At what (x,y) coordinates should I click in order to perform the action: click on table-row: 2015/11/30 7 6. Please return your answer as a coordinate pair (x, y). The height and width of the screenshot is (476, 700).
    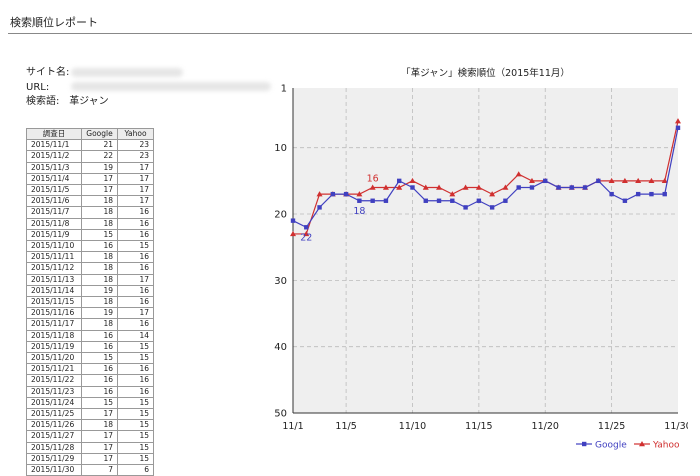
    Looking at the image, I should click on (90, 470).